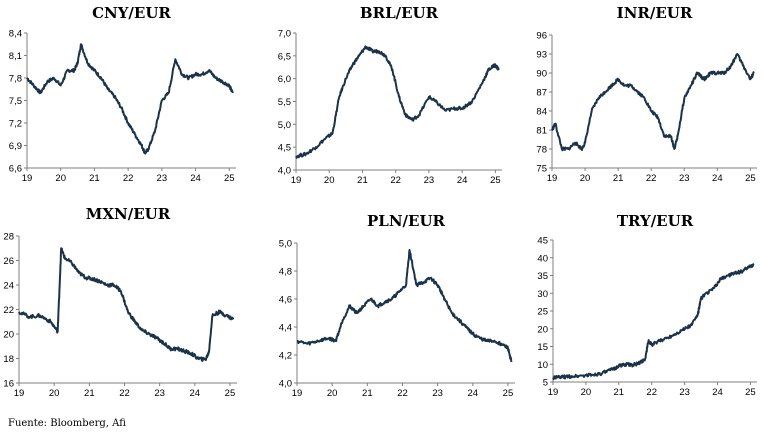  I want to click on mxn-eur-chart-x-tick-label: 20, so click(54, 393).